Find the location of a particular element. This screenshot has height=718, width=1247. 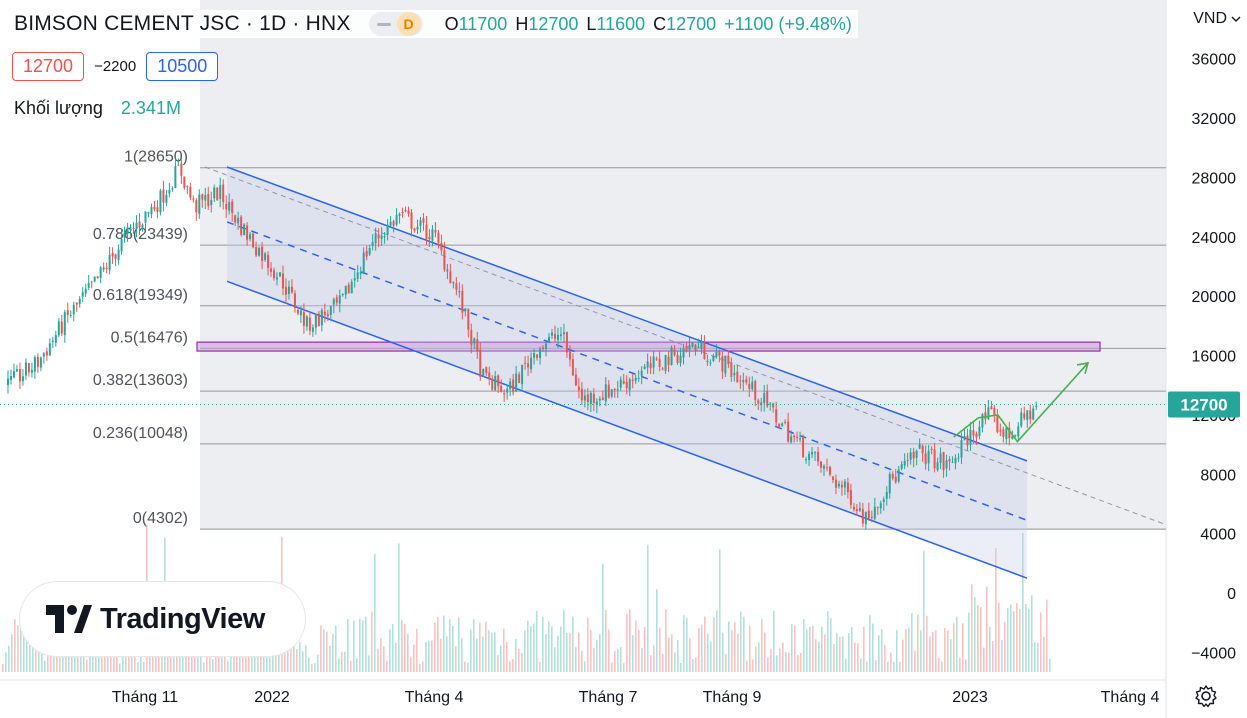

sell-price-box: 12700 is located at coordinates (48, 66).